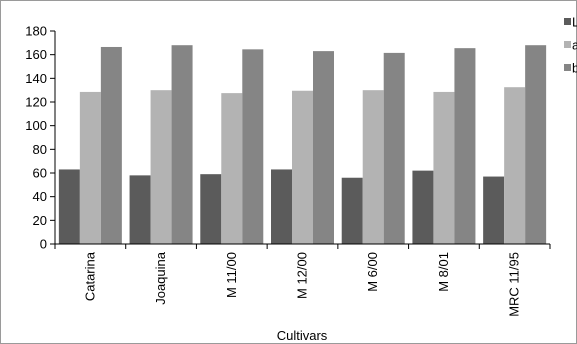  What do you see at coordinates (514, 284) in the screenshot?
I see `x-tick-label: MRC 11/95` at bounding box center [514, 284].